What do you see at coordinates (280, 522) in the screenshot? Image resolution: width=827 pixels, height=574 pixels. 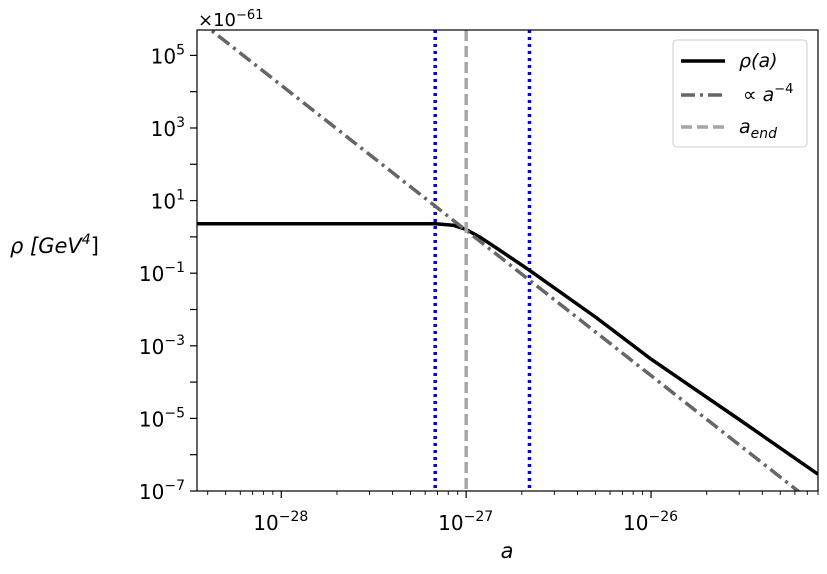 I see `x-tick-label: 10−28` at bounding box center [280, 522].